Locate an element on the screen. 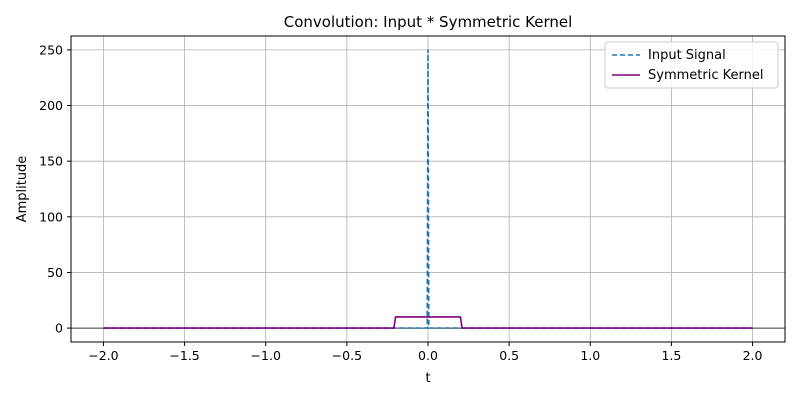  y-tick-label: 100 is located at coordinates (51, 216).